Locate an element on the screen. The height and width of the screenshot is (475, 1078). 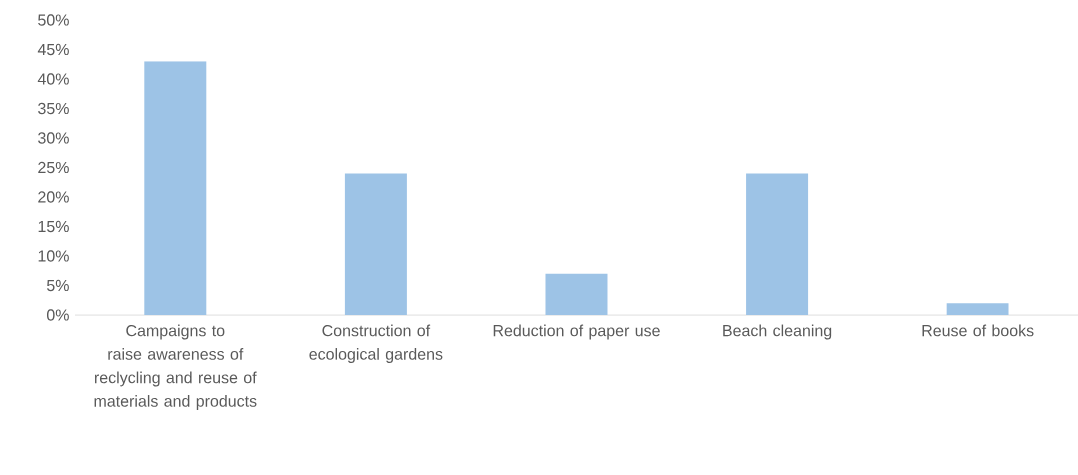
y-tick-label: 25% is located at coordinates (53, 167).